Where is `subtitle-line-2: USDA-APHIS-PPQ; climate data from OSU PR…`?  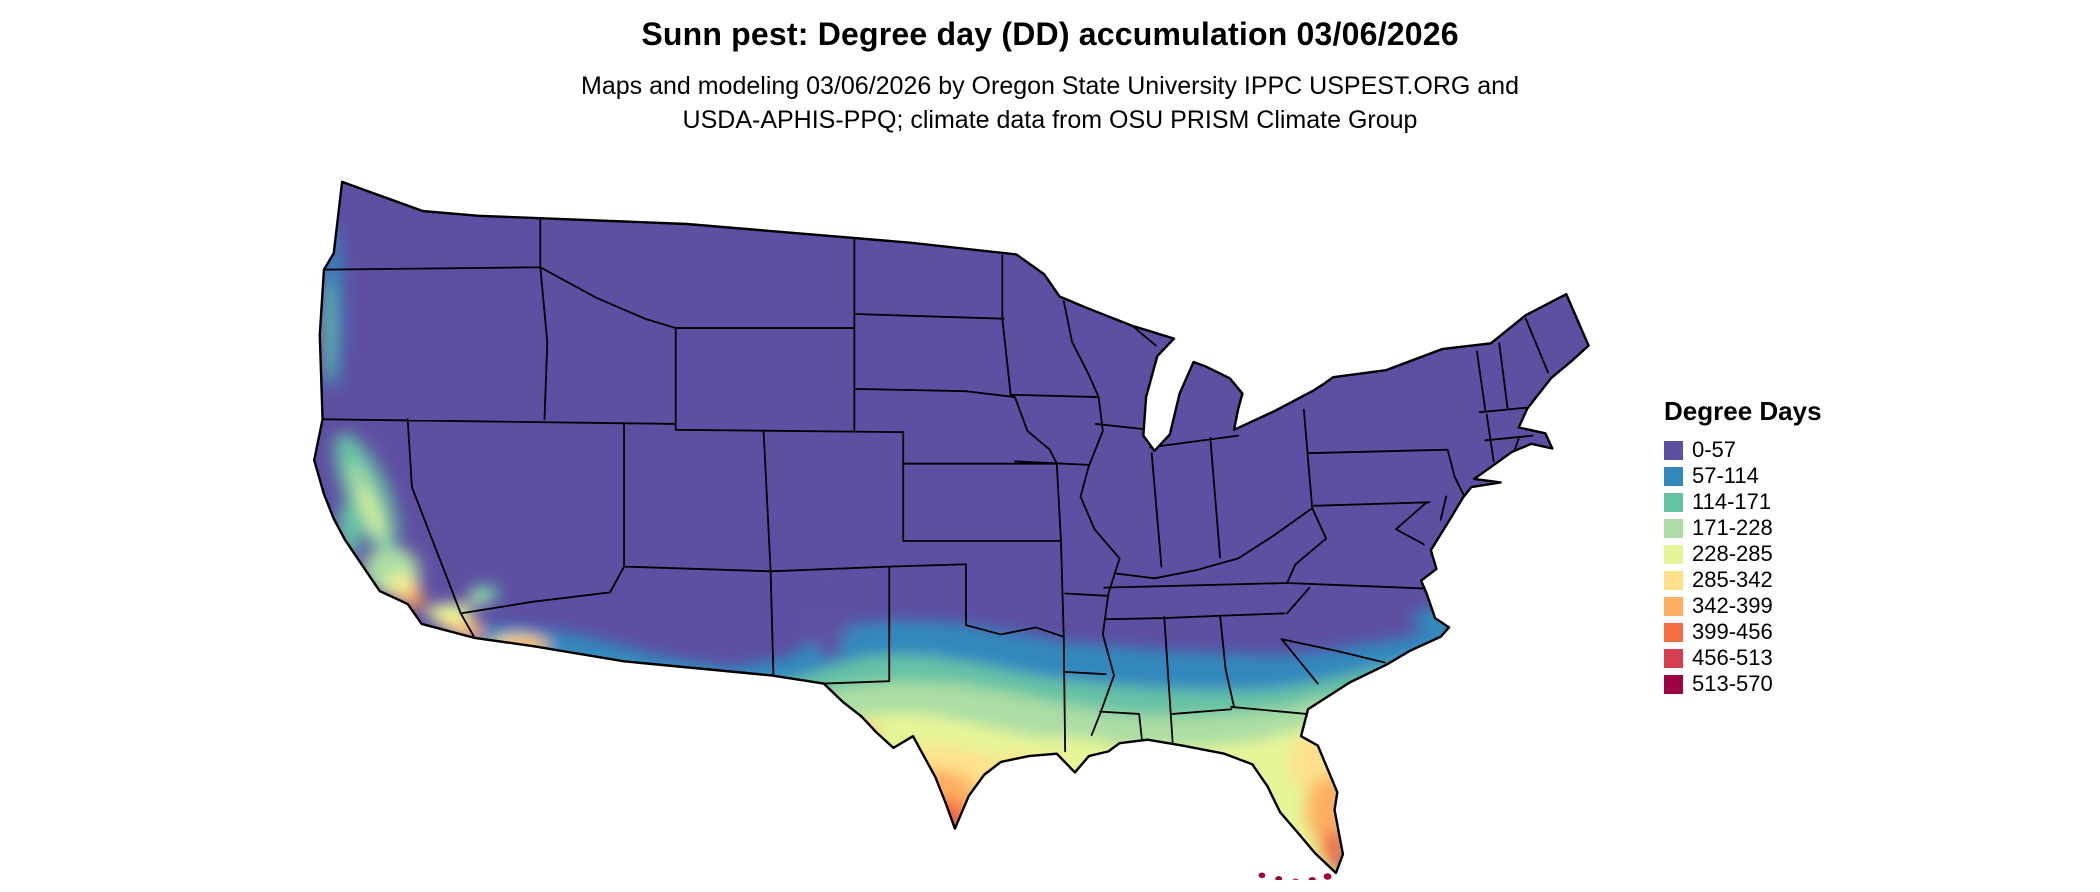 subtitle-line-2: USDA-APHIS-PPQ; climate data from OSU PR… is located at coordinates (1050, 120).